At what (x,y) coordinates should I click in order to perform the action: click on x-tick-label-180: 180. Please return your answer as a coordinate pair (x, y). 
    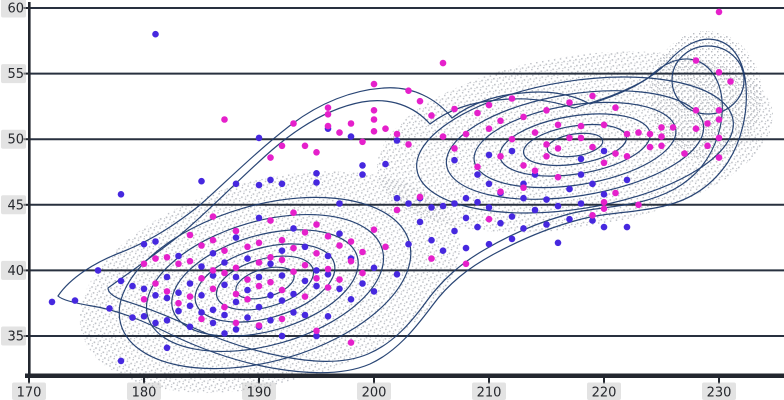
    Looking at the image, I should click on (144, 393).